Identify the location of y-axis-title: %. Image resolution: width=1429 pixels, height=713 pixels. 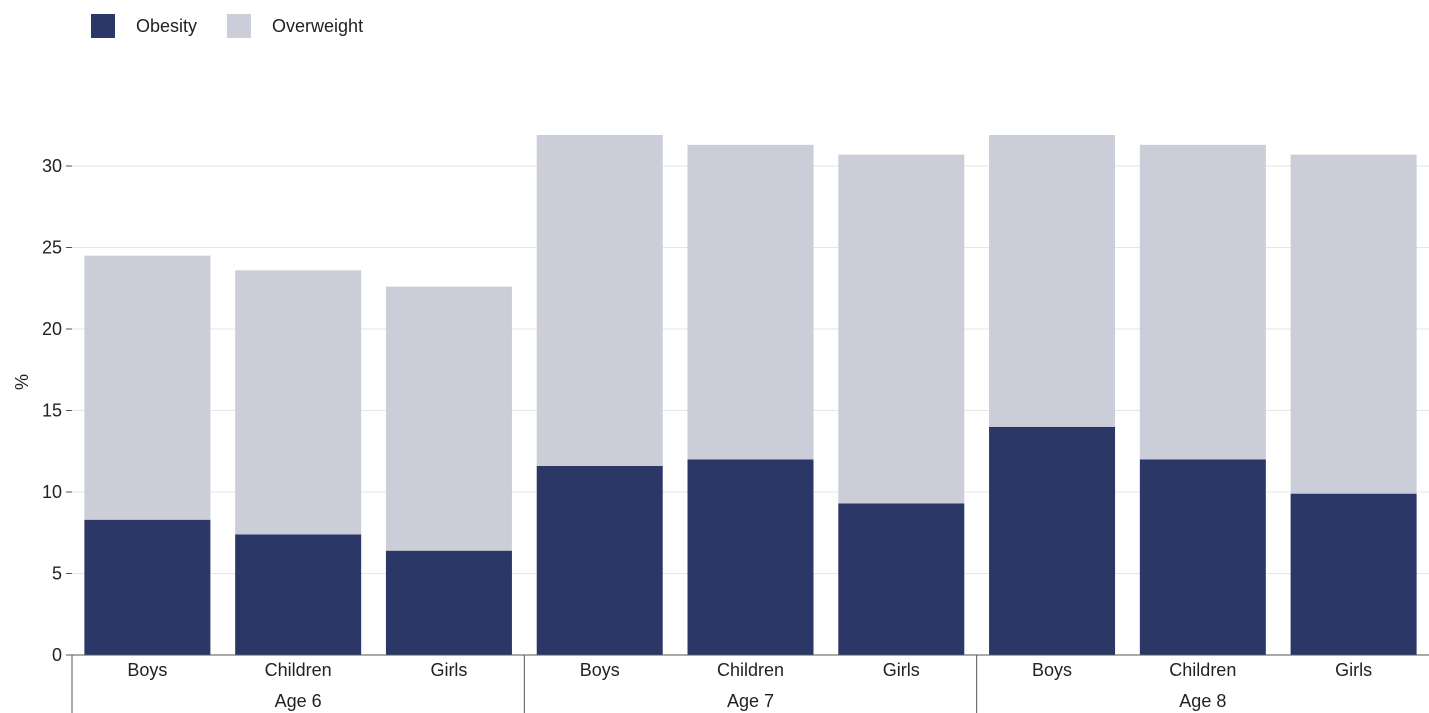
(22, 382).